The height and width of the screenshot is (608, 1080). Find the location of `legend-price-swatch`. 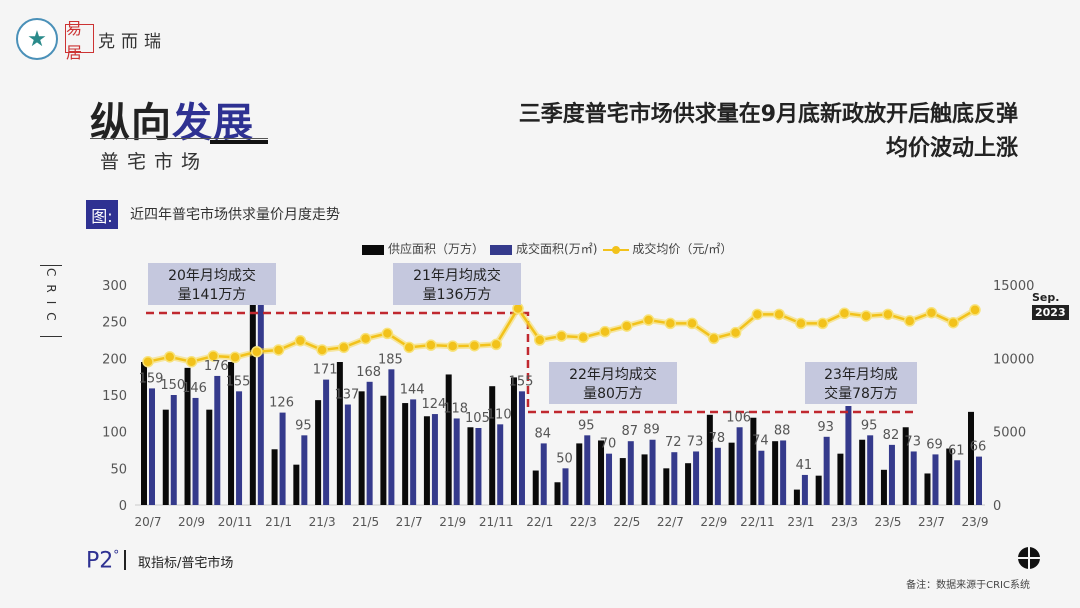

legend-price-swatch is located at coordinates (616, 249).